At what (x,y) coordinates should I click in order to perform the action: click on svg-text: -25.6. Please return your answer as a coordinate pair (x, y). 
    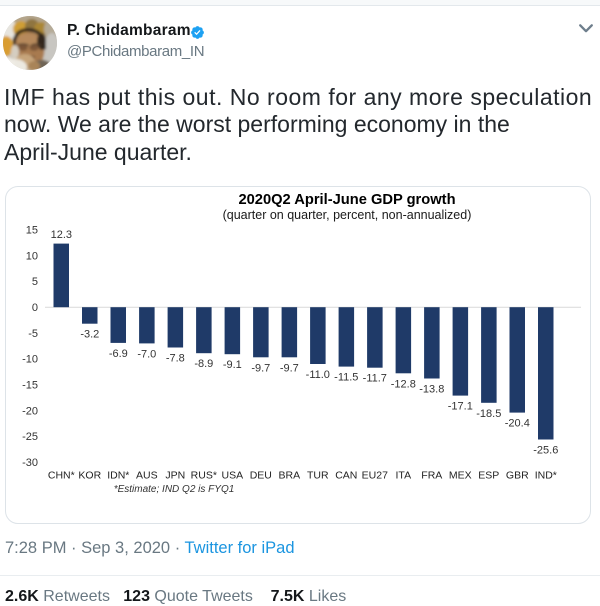
    Looking at the image, I should click on (545, 450).